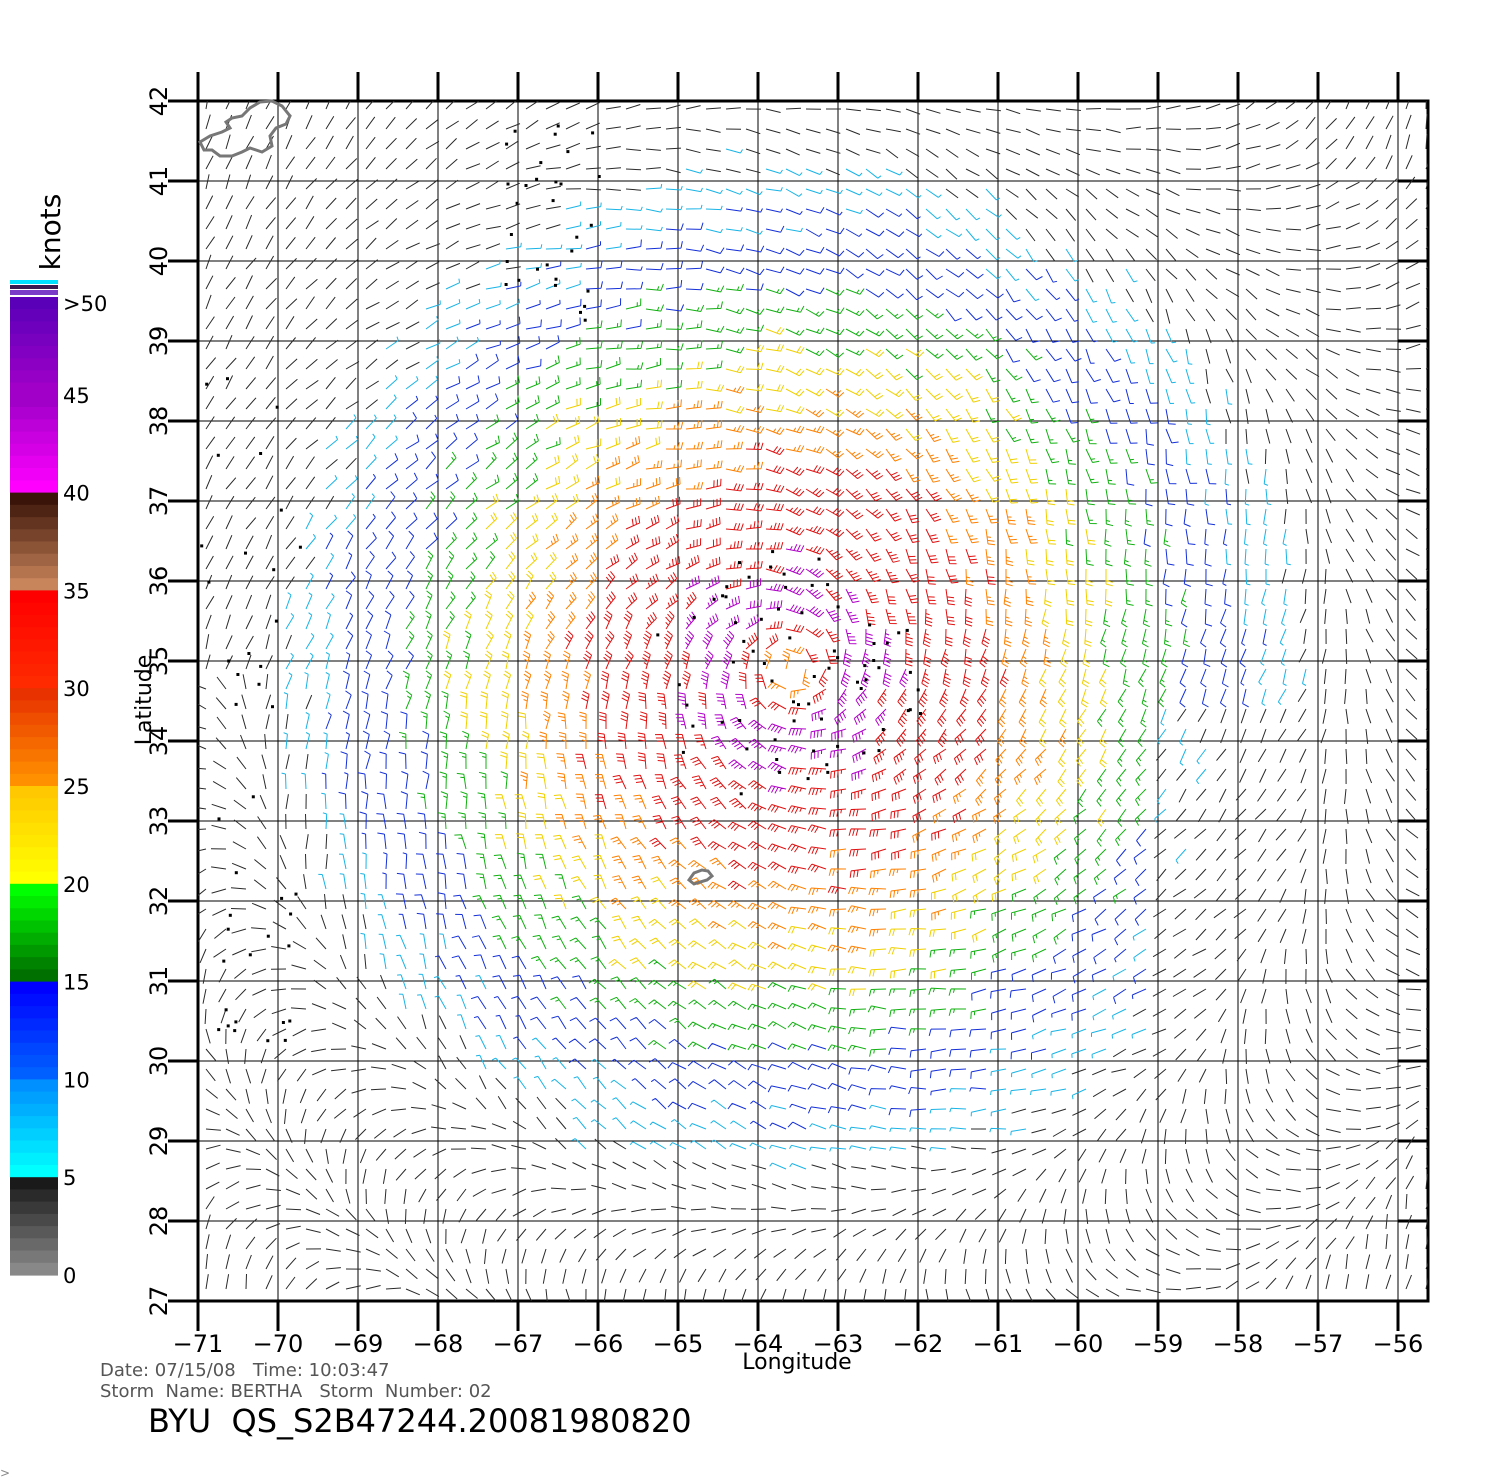 The width and height of the screenshot is (1500, 1484). Describe the element at coordinates (50, 232) in the screenshot. I see `colorbar-unit-label: knots` at that location.